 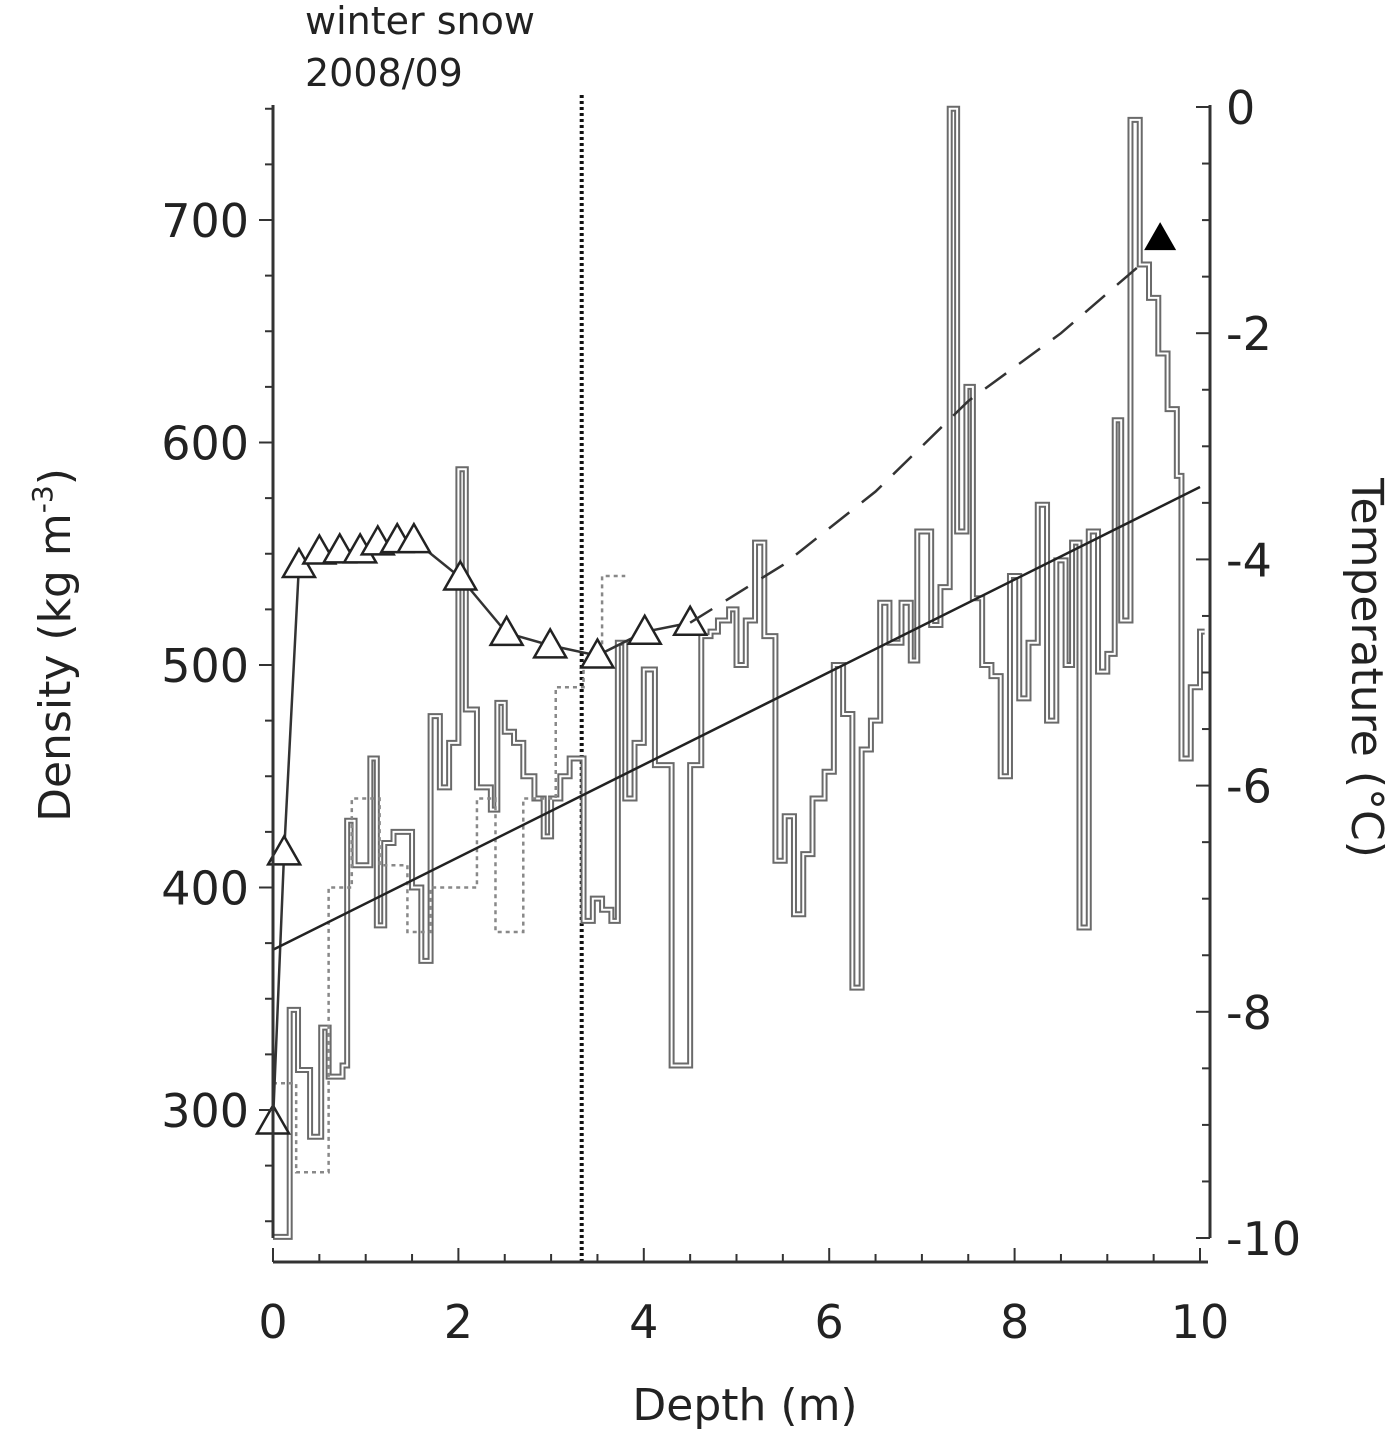 What do you see at coordinates (1249, 560) in the screenshot?
I see `right-tick-label: -4` at bounding box center [1249, 560].